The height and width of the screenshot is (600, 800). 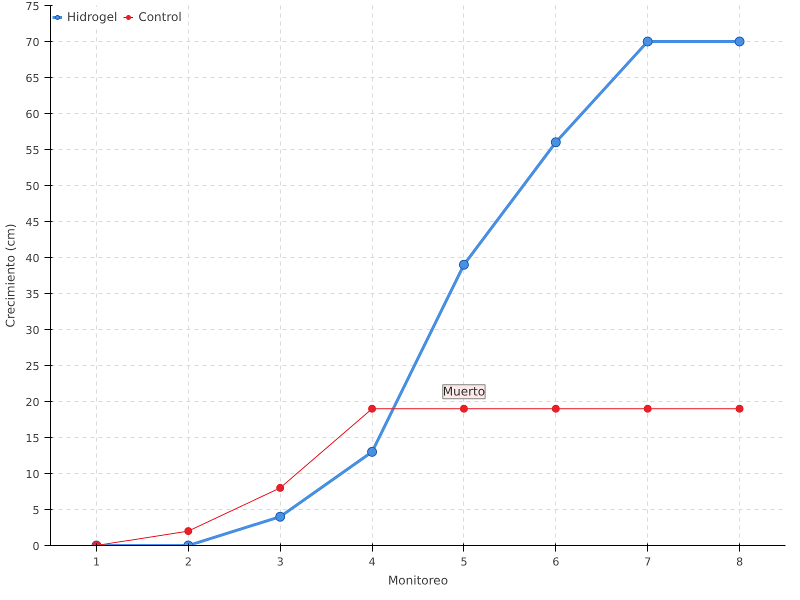 What do you see at coordinates (280, 562) in the screenshot?
I see `x-tick-label: 3` at bounding box center [280, 562].